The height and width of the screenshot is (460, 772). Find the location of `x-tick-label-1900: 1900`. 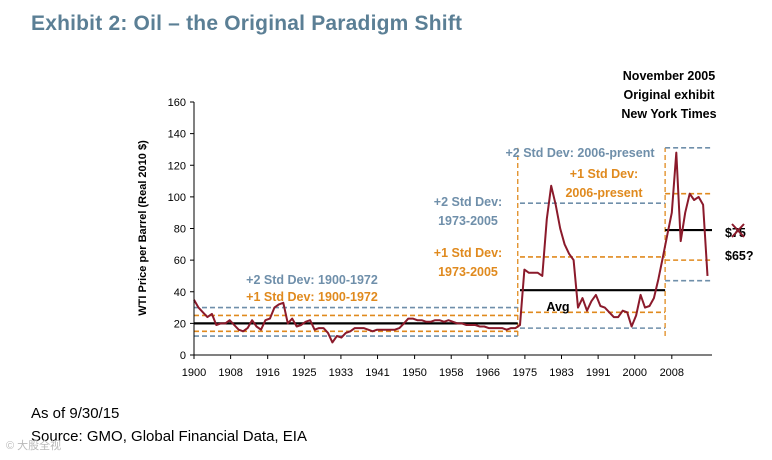

x-tick-label-1900: 1900 is located at coordinates (194, 373).